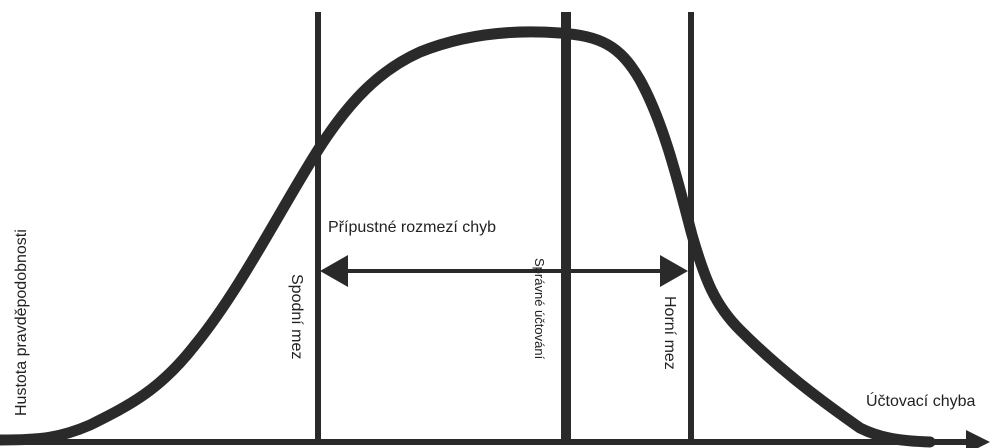  What do you see at coordinates (21, 322) in the screenshot?
I see `y-axis-label: Hustota pravděpodobnosti` at bounding box center [21, 322].